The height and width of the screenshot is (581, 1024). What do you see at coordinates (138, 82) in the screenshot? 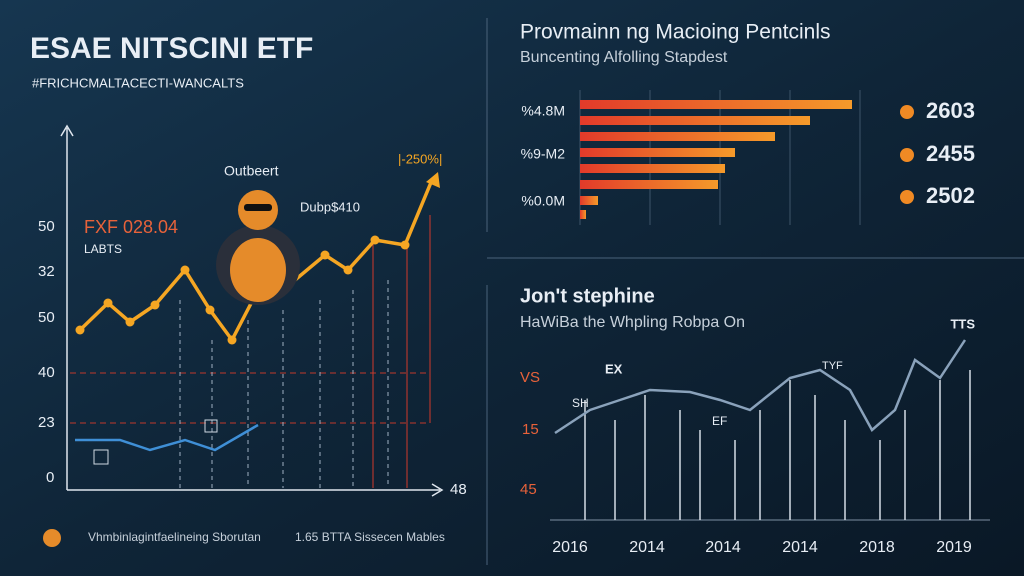
I see `header-subtitle: #FRICHCMALTACECTI-WANCALTS` at bounding box center [138, 82].